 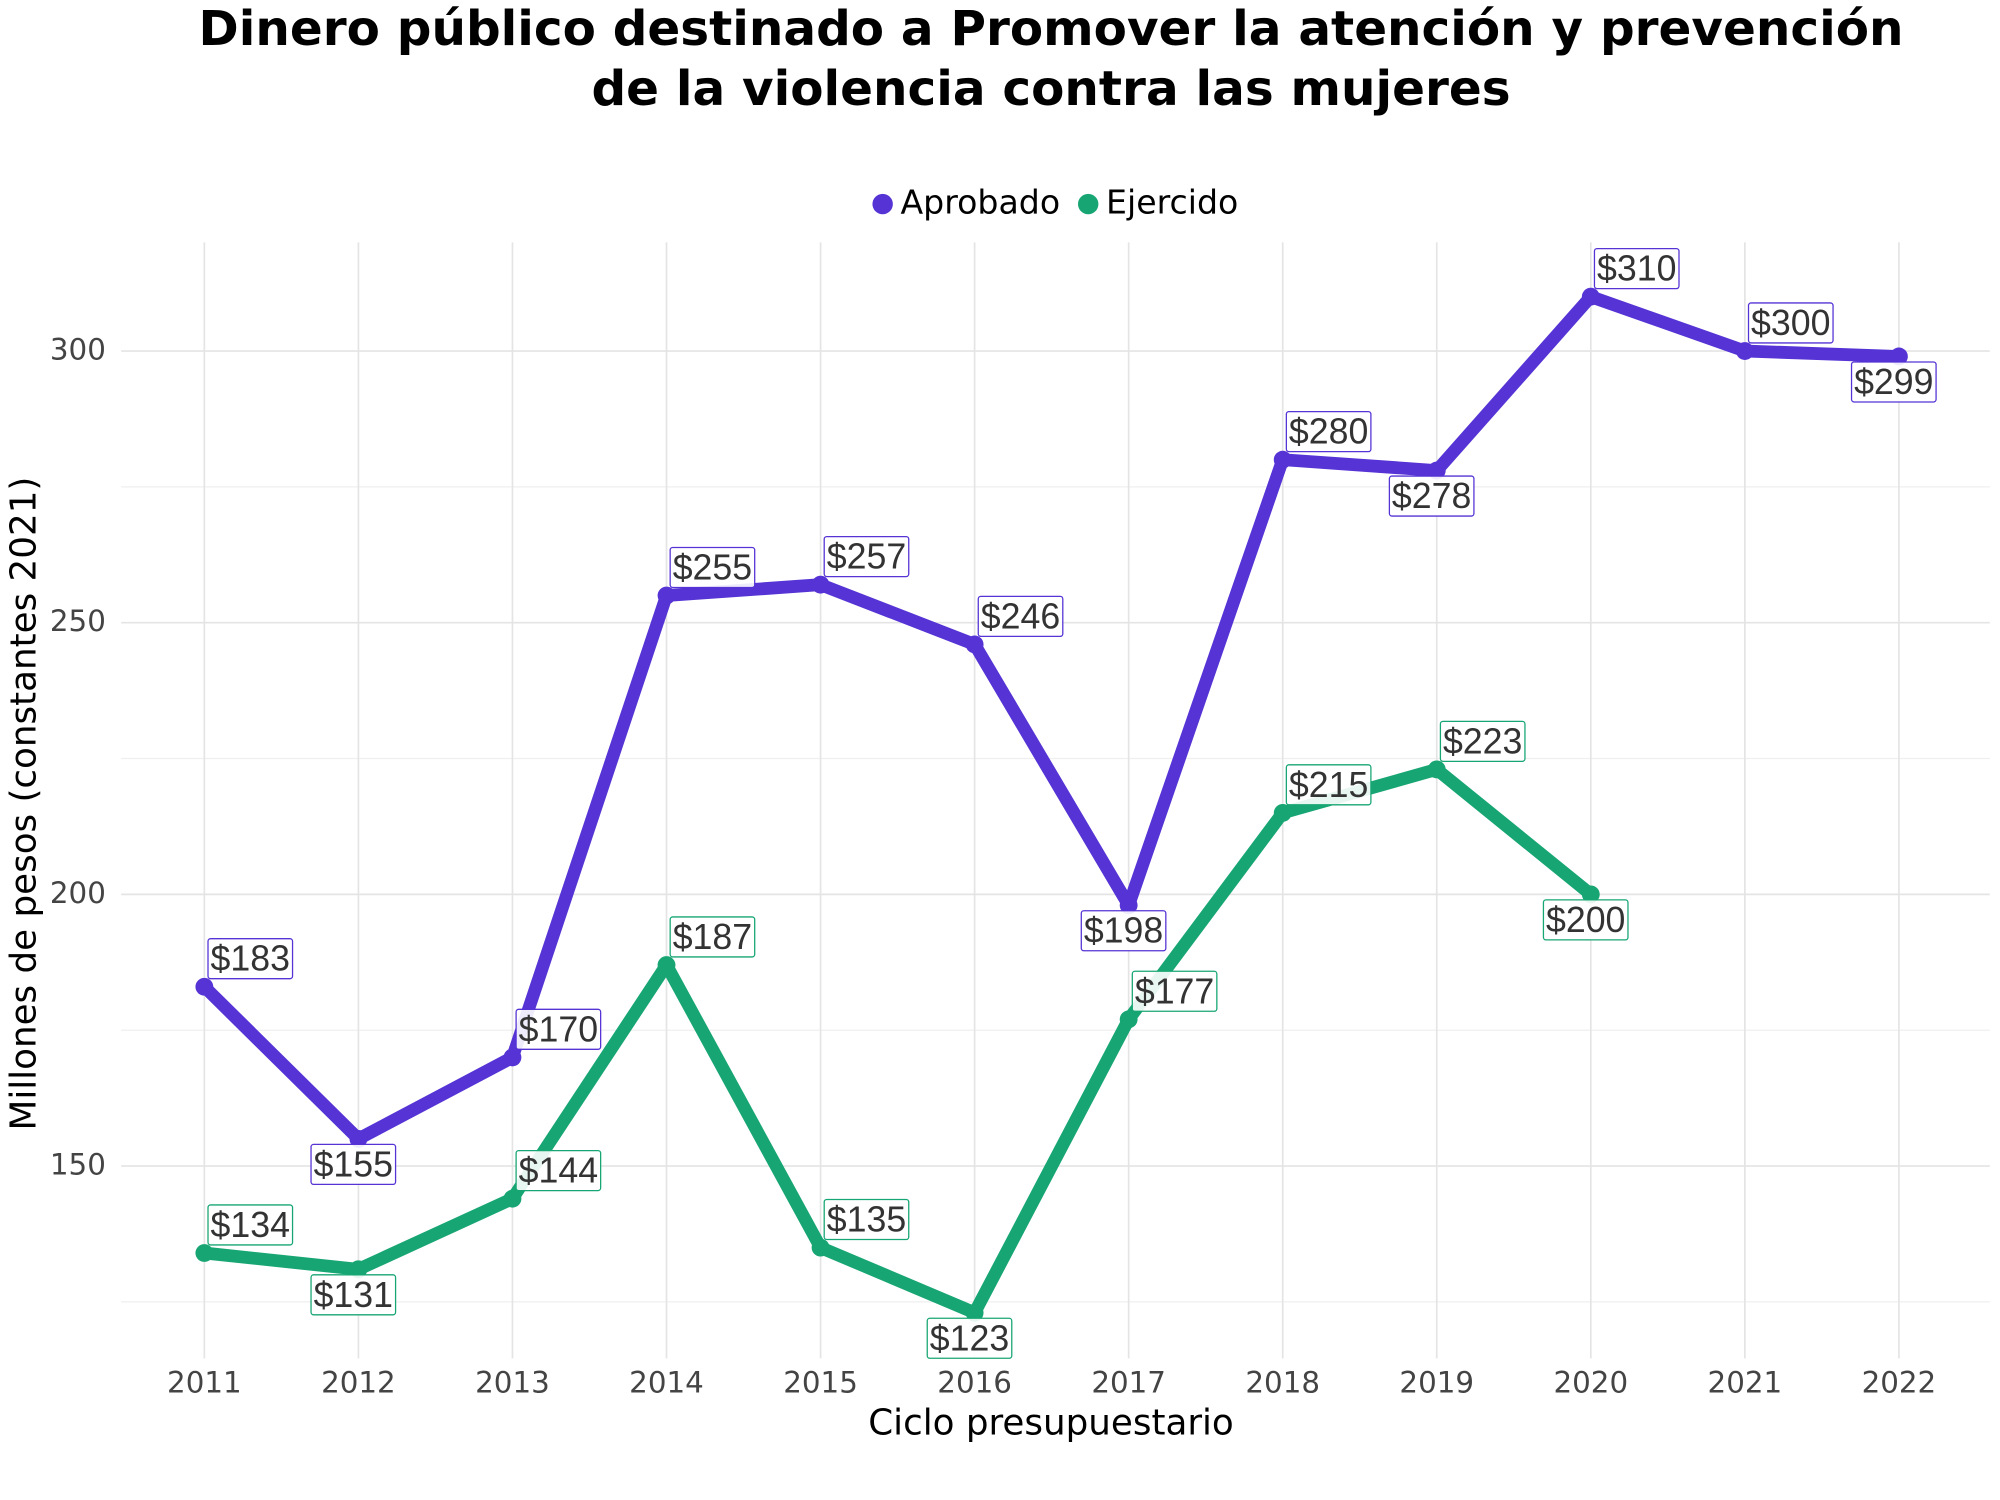 I want to click on value-label: $123, so click(x=969, y=1338).